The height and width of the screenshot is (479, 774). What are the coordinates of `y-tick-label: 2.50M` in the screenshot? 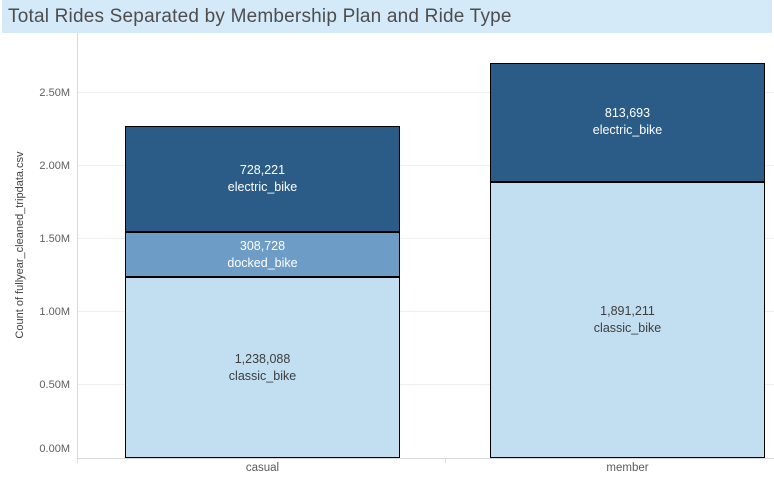 It's located at (54, 92).